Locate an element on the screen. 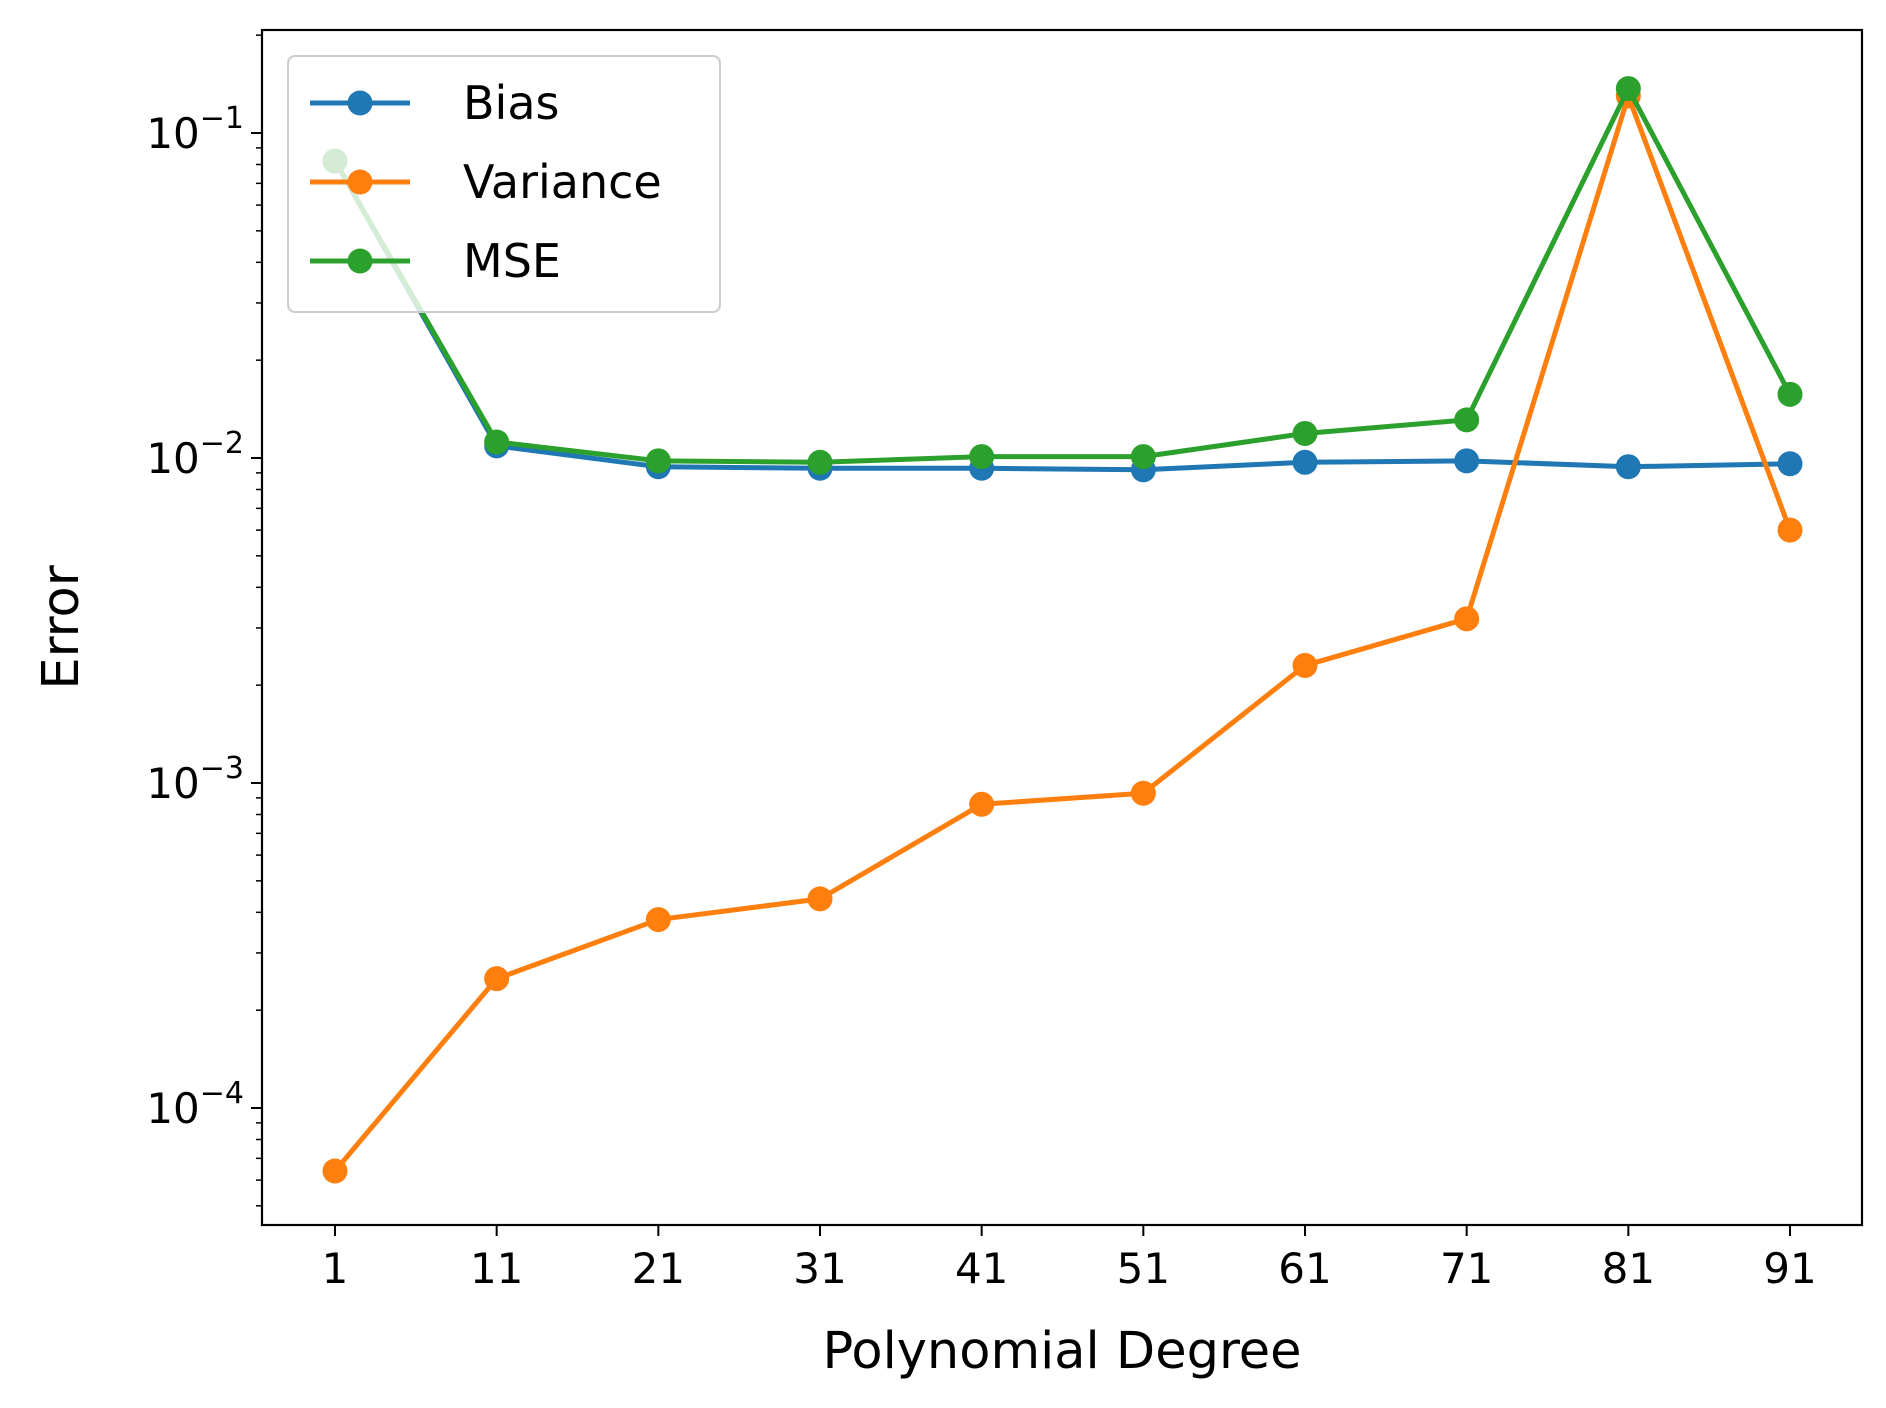 The width and height of the screenshot is (1886, 1408). x-axis: 1 11 21 31 41 51 61 71 81 91 is located at coordinates (1069, 1259).